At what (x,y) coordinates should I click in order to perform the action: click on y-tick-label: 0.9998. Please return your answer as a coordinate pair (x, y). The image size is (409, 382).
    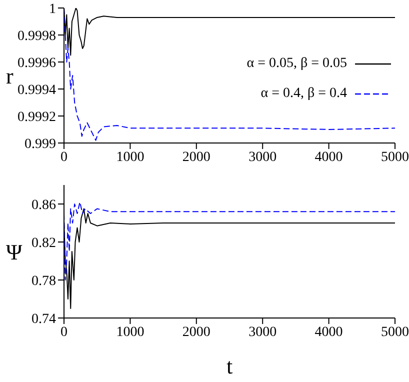
    Looking at the image, I should click on (37, 36).